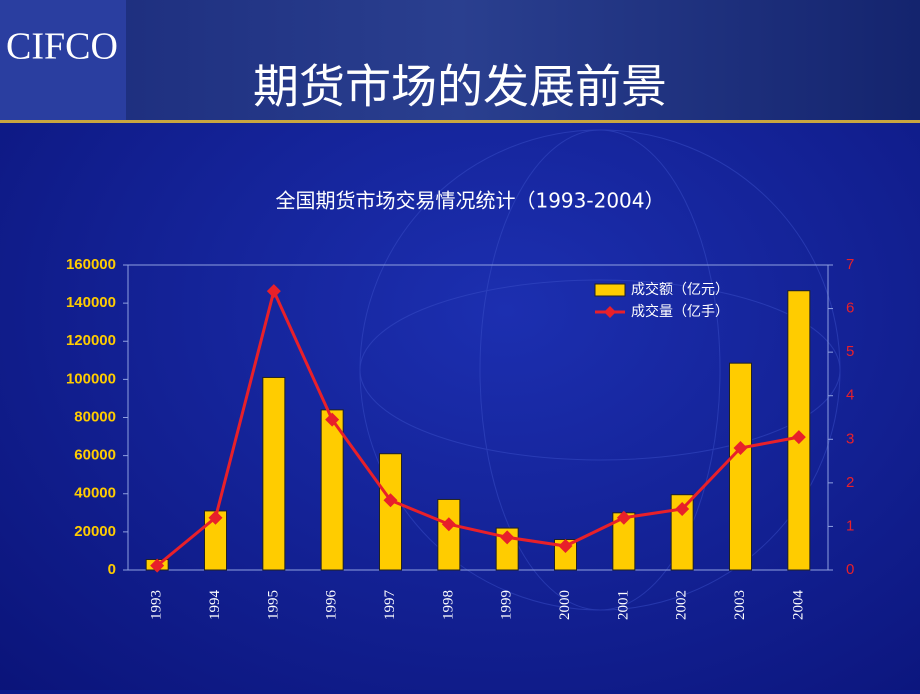 The width and height of the screenshot is (920, 694). I want to click on y2-tick-label: 2, so click(850, 482).